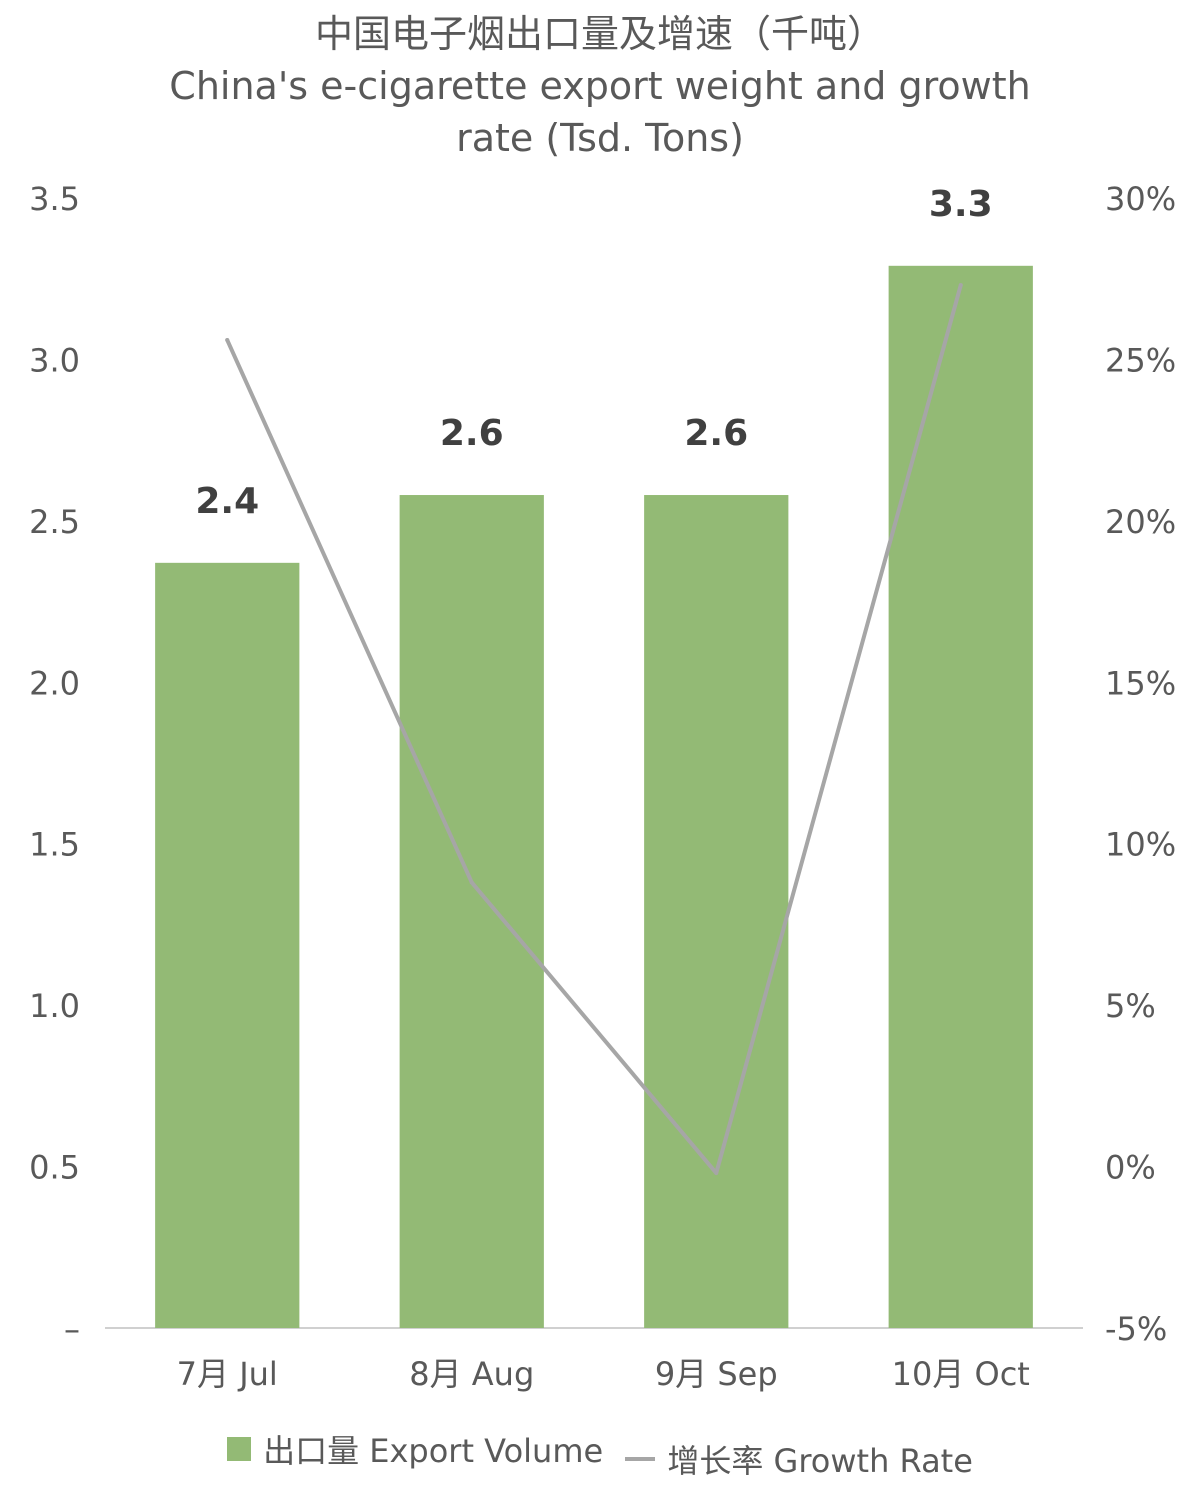 This screenshot has width=1200, height=1494. What do you see at coordinates (1130, 1006) in the screenshot?
I see `right-axis-tick-label: 5%` at bounding box center [1130, 1006].